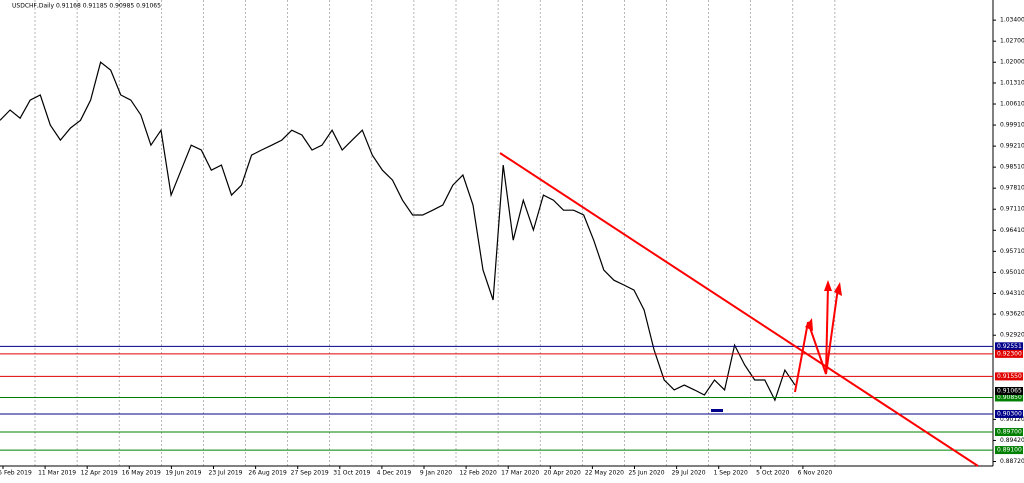  I want to click on price-tag-label: 0.89700, so click(1009, 432).